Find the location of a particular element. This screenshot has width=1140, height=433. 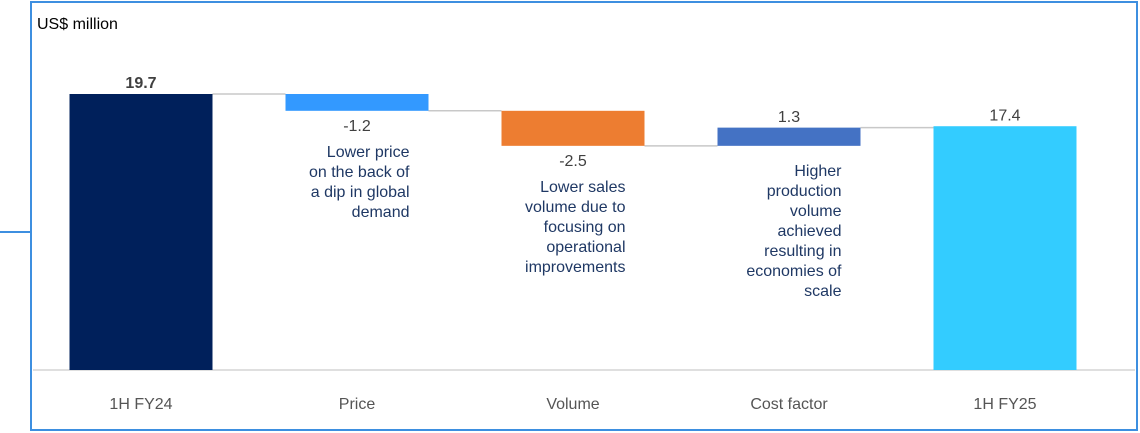

annotation: resulting in is located at coordinates (802, 251).